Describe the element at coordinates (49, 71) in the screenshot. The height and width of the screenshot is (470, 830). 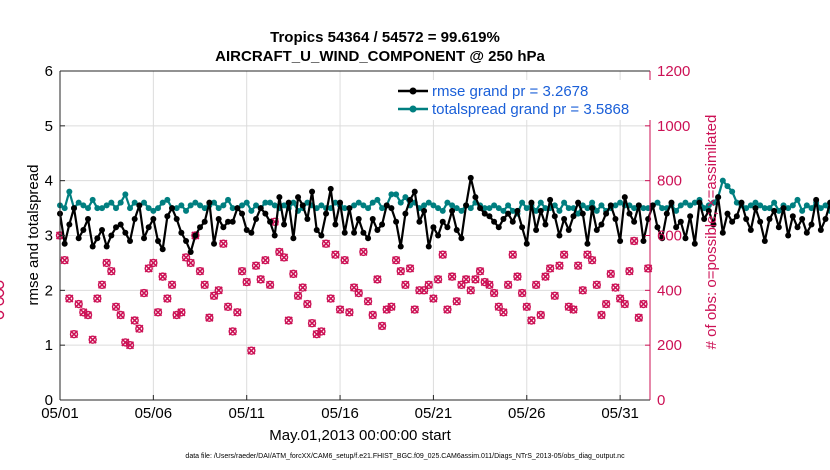
I see `y-left-tick-label: 6` at that location.